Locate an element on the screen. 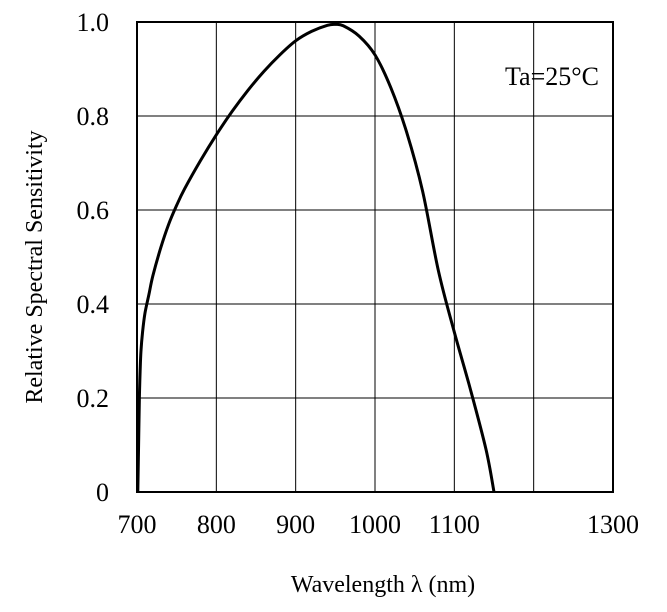  x-tick-label: 1300 is located at coordinates (613, 524).